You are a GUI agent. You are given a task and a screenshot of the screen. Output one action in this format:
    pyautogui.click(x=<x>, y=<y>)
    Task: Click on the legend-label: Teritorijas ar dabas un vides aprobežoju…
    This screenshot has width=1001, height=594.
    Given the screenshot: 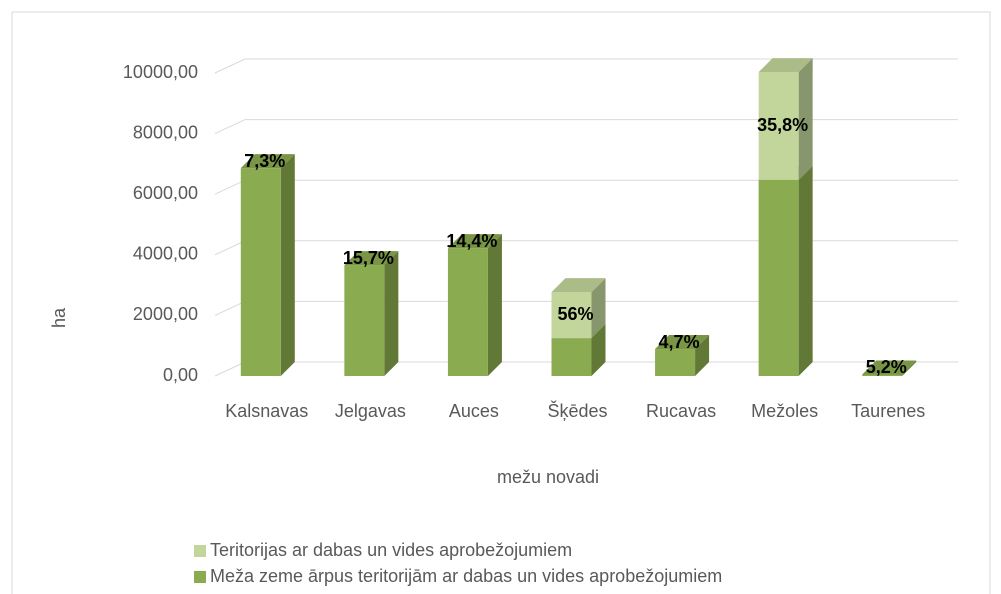 What is the action you would take?
    pyautogui.click(x=391, y=550)
    